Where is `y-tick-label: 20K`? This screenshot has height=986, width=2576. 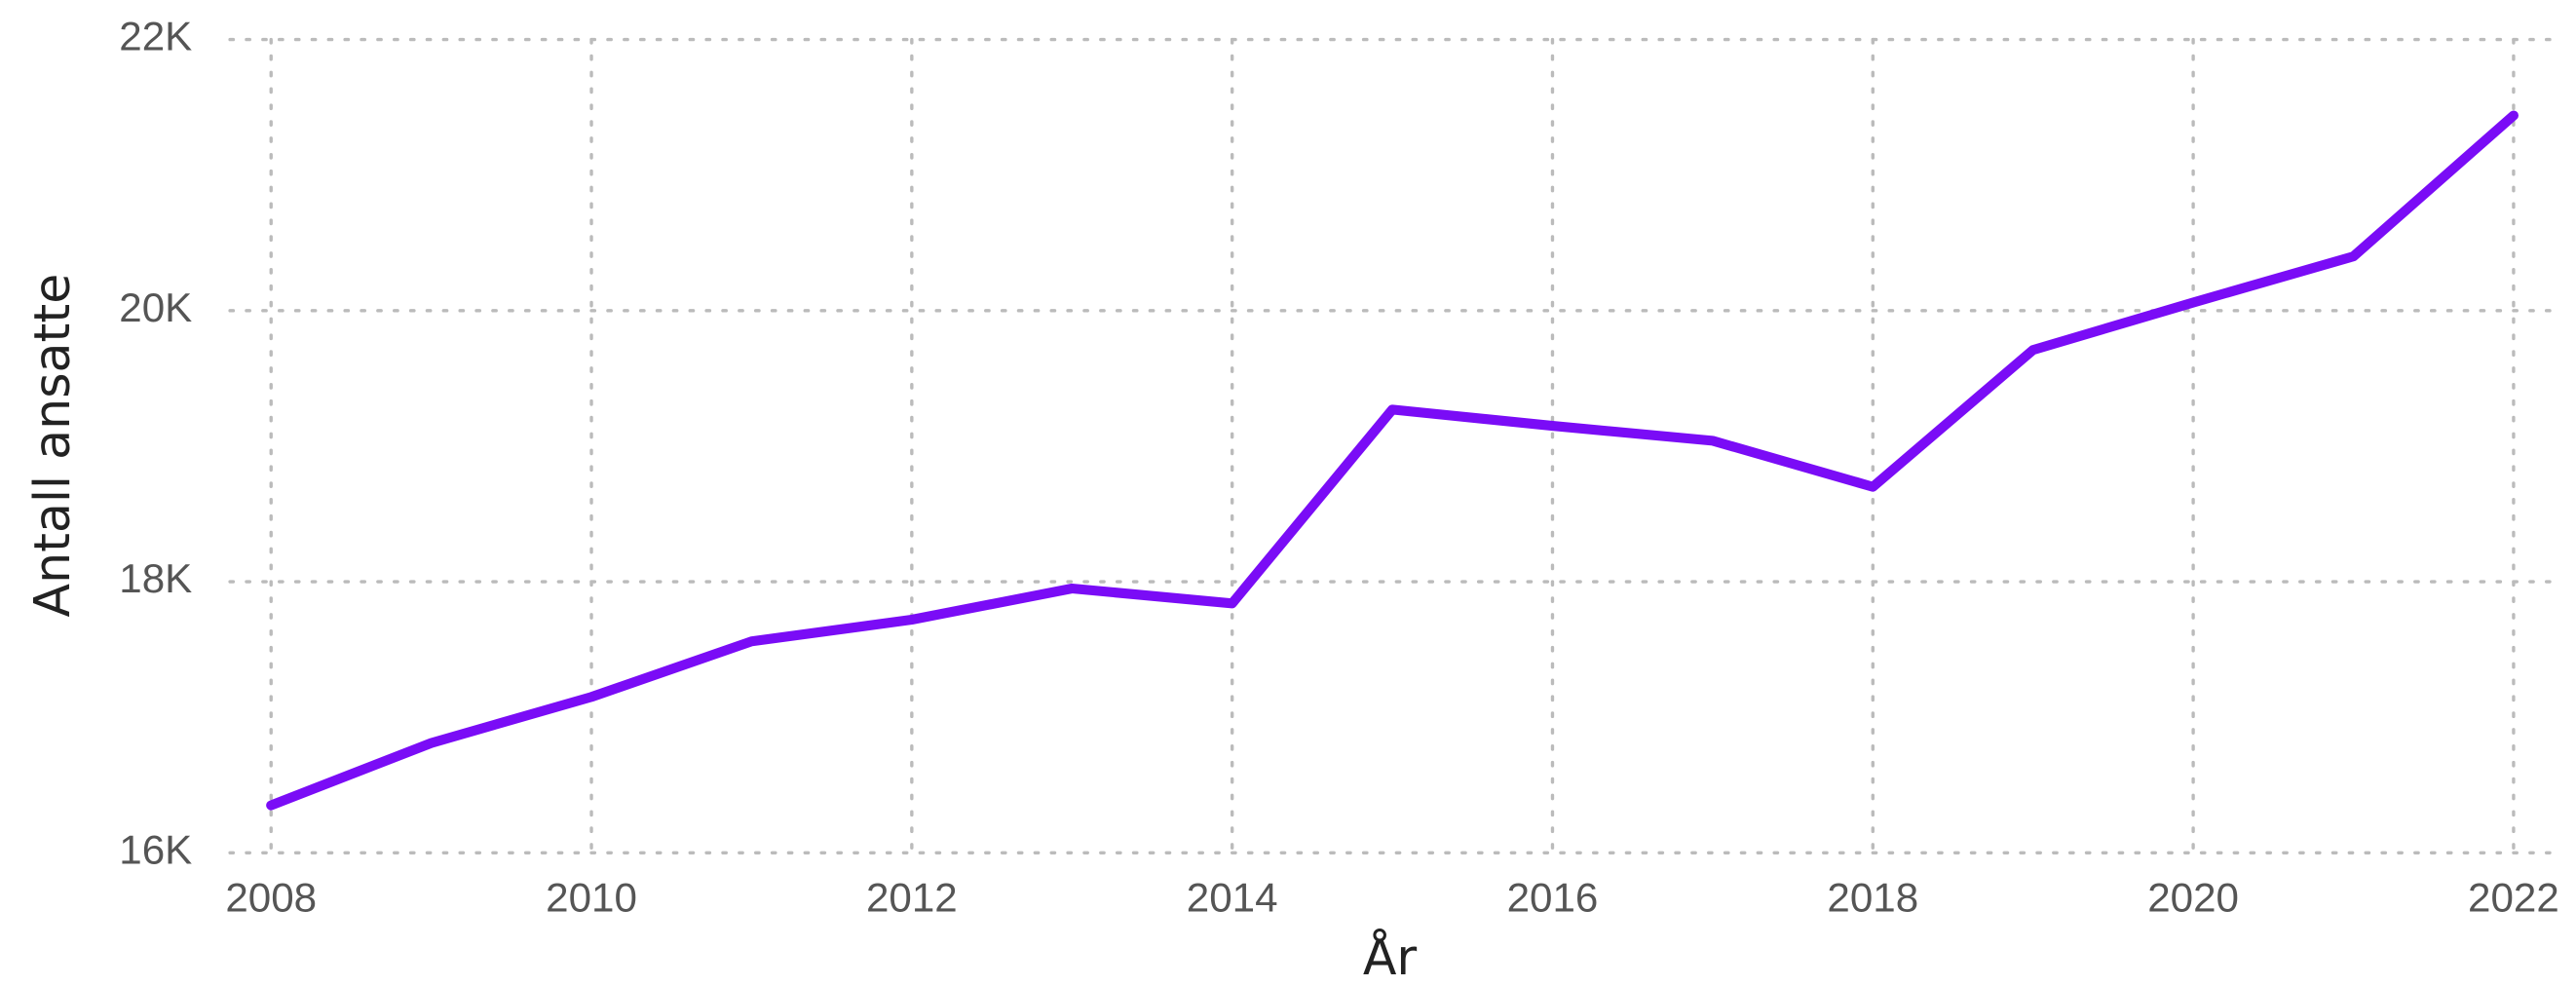
y-tick-label: 20K is located at coordinates (155, 307).